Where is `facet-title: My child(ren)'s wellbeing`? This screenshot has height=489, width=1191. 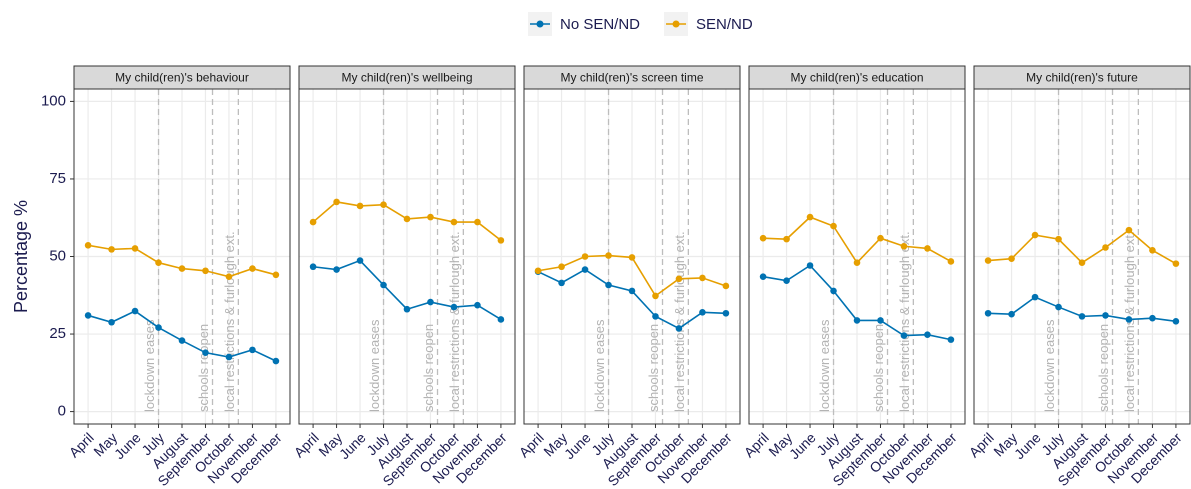 facet-title: My child(ren)'s wellbeing is located at coordinates (406, 78).